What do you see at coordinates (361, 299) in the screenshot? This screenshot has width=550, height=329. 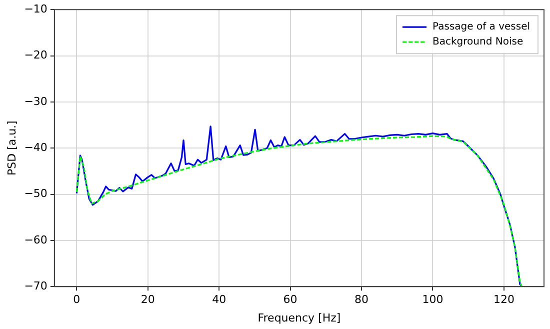 I see `x-tick-label: 80` at bounding box center [361, 299].